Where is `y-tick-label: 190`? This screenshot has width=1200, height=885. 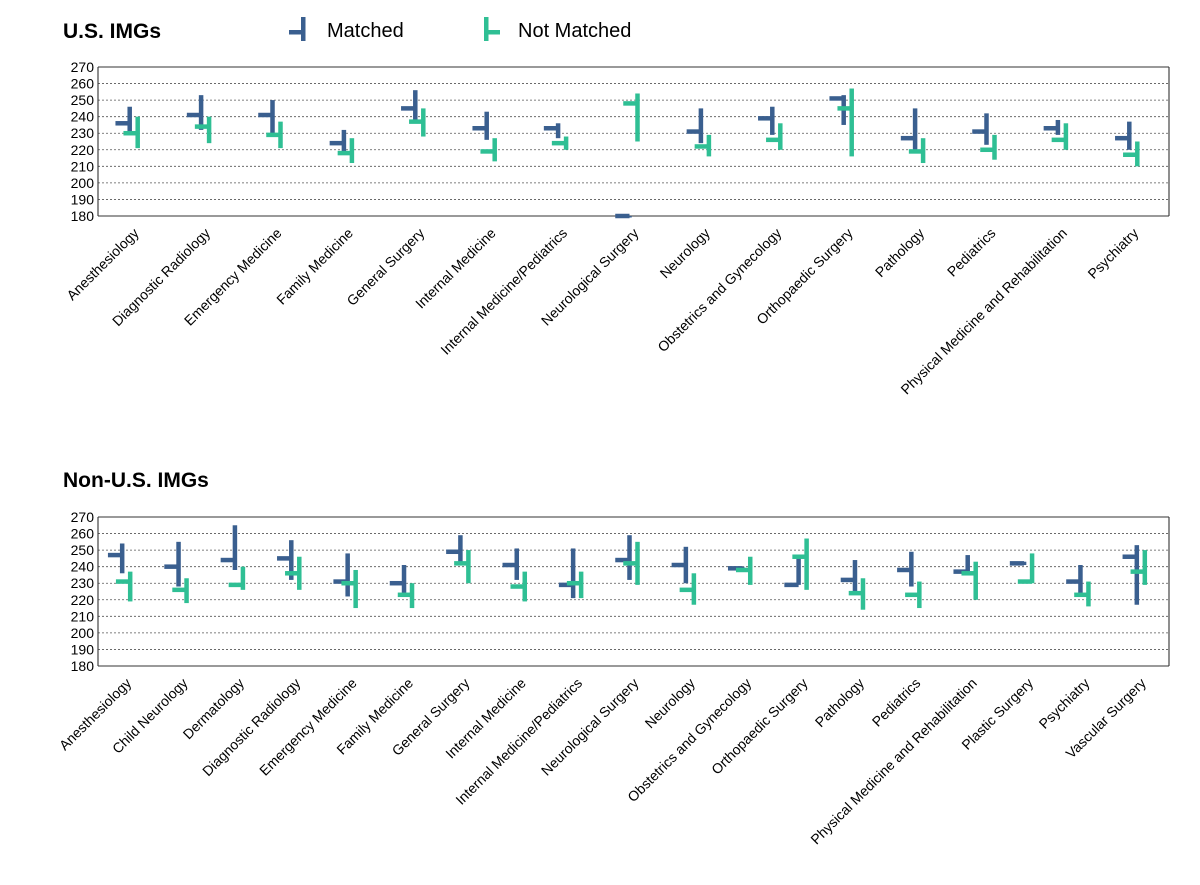 y-tick-label: 190 is located at coordinates (83, 199).